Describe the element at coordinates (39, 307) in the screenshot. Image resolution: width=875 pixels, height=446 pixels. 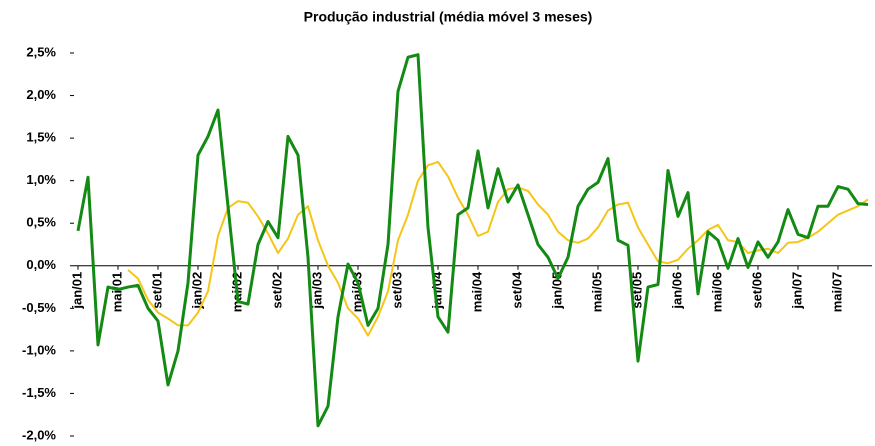
I see `y-tick-label: -0,5%` at that location.